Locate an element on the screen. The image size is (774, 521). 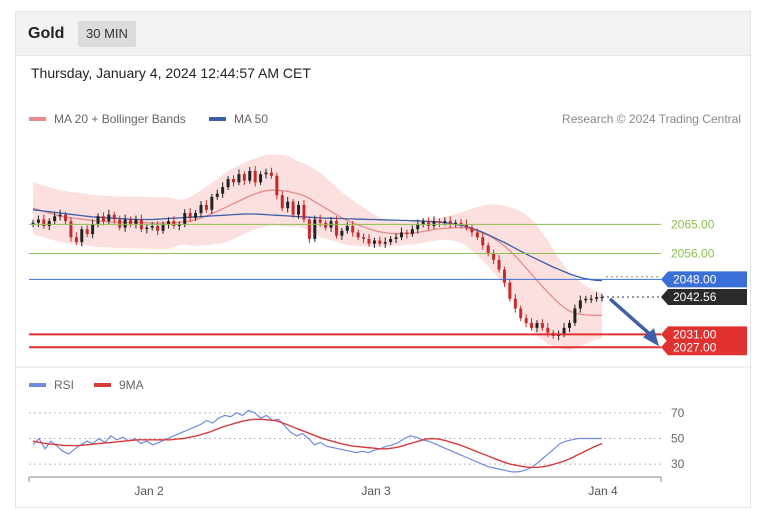
time-tick-label: Jan 3 is located at coordinates (376, 491).